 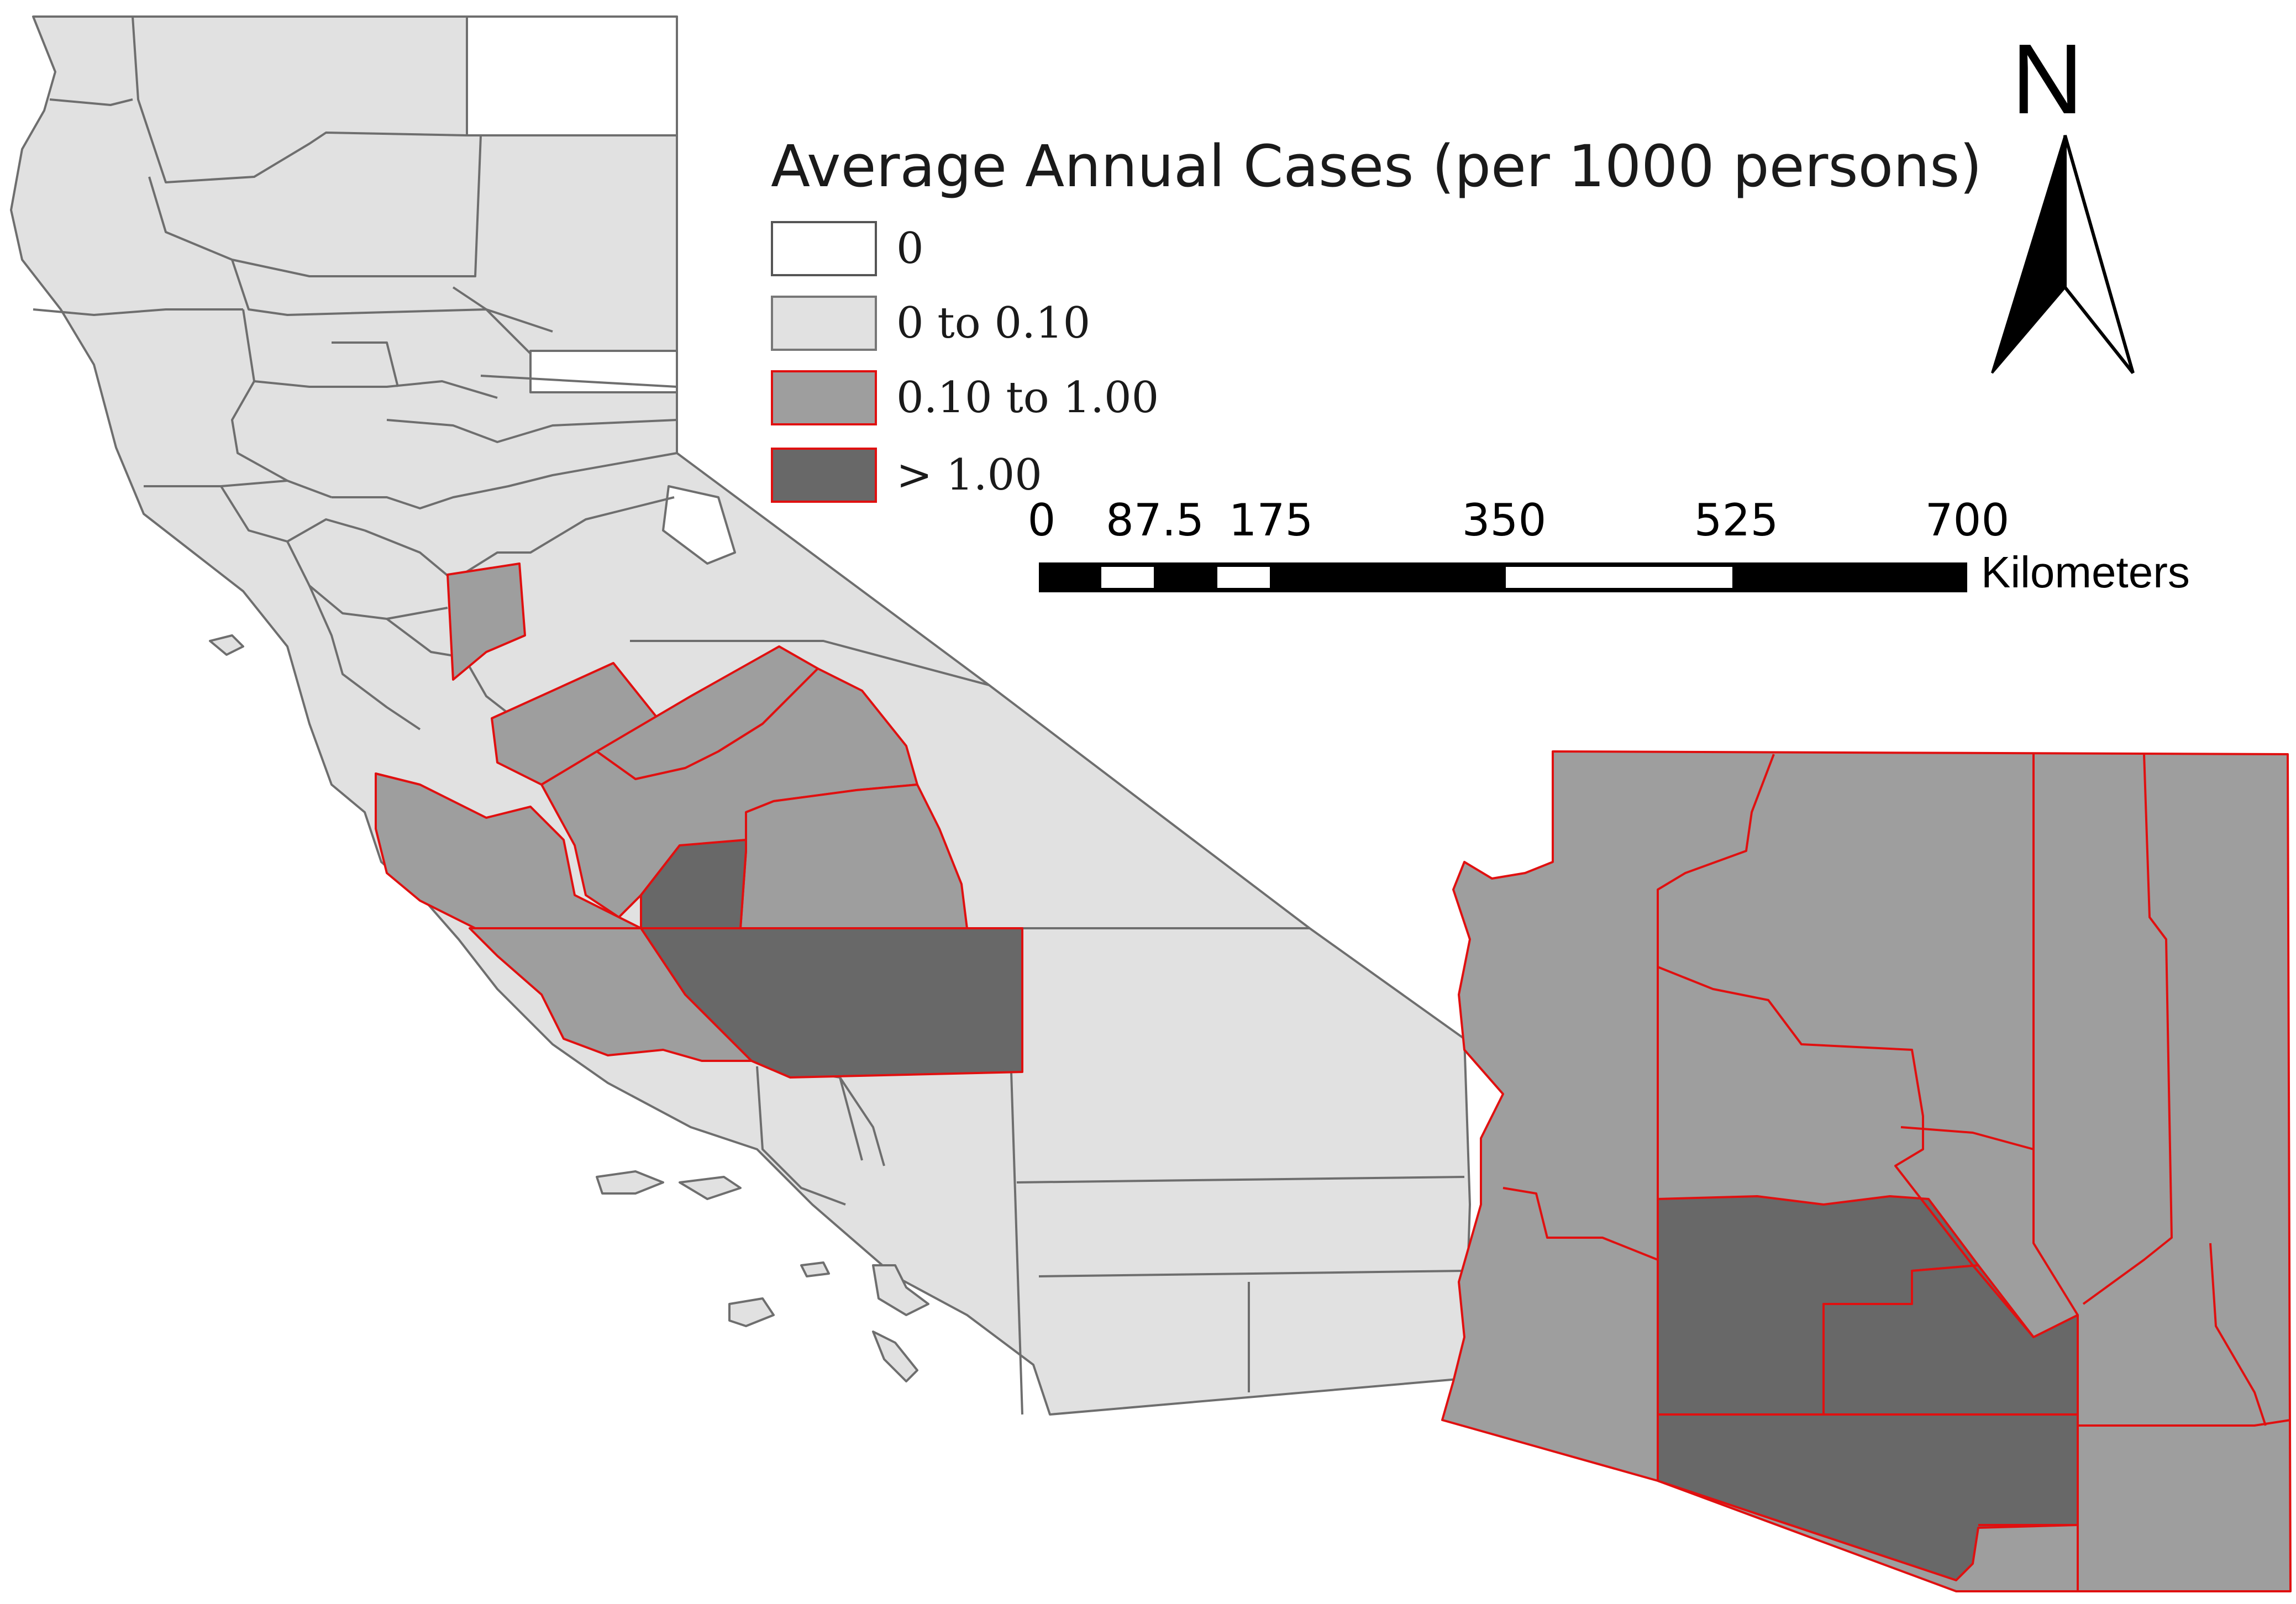 I want to click on legend-swatch-high, so click(x=824, y=476).